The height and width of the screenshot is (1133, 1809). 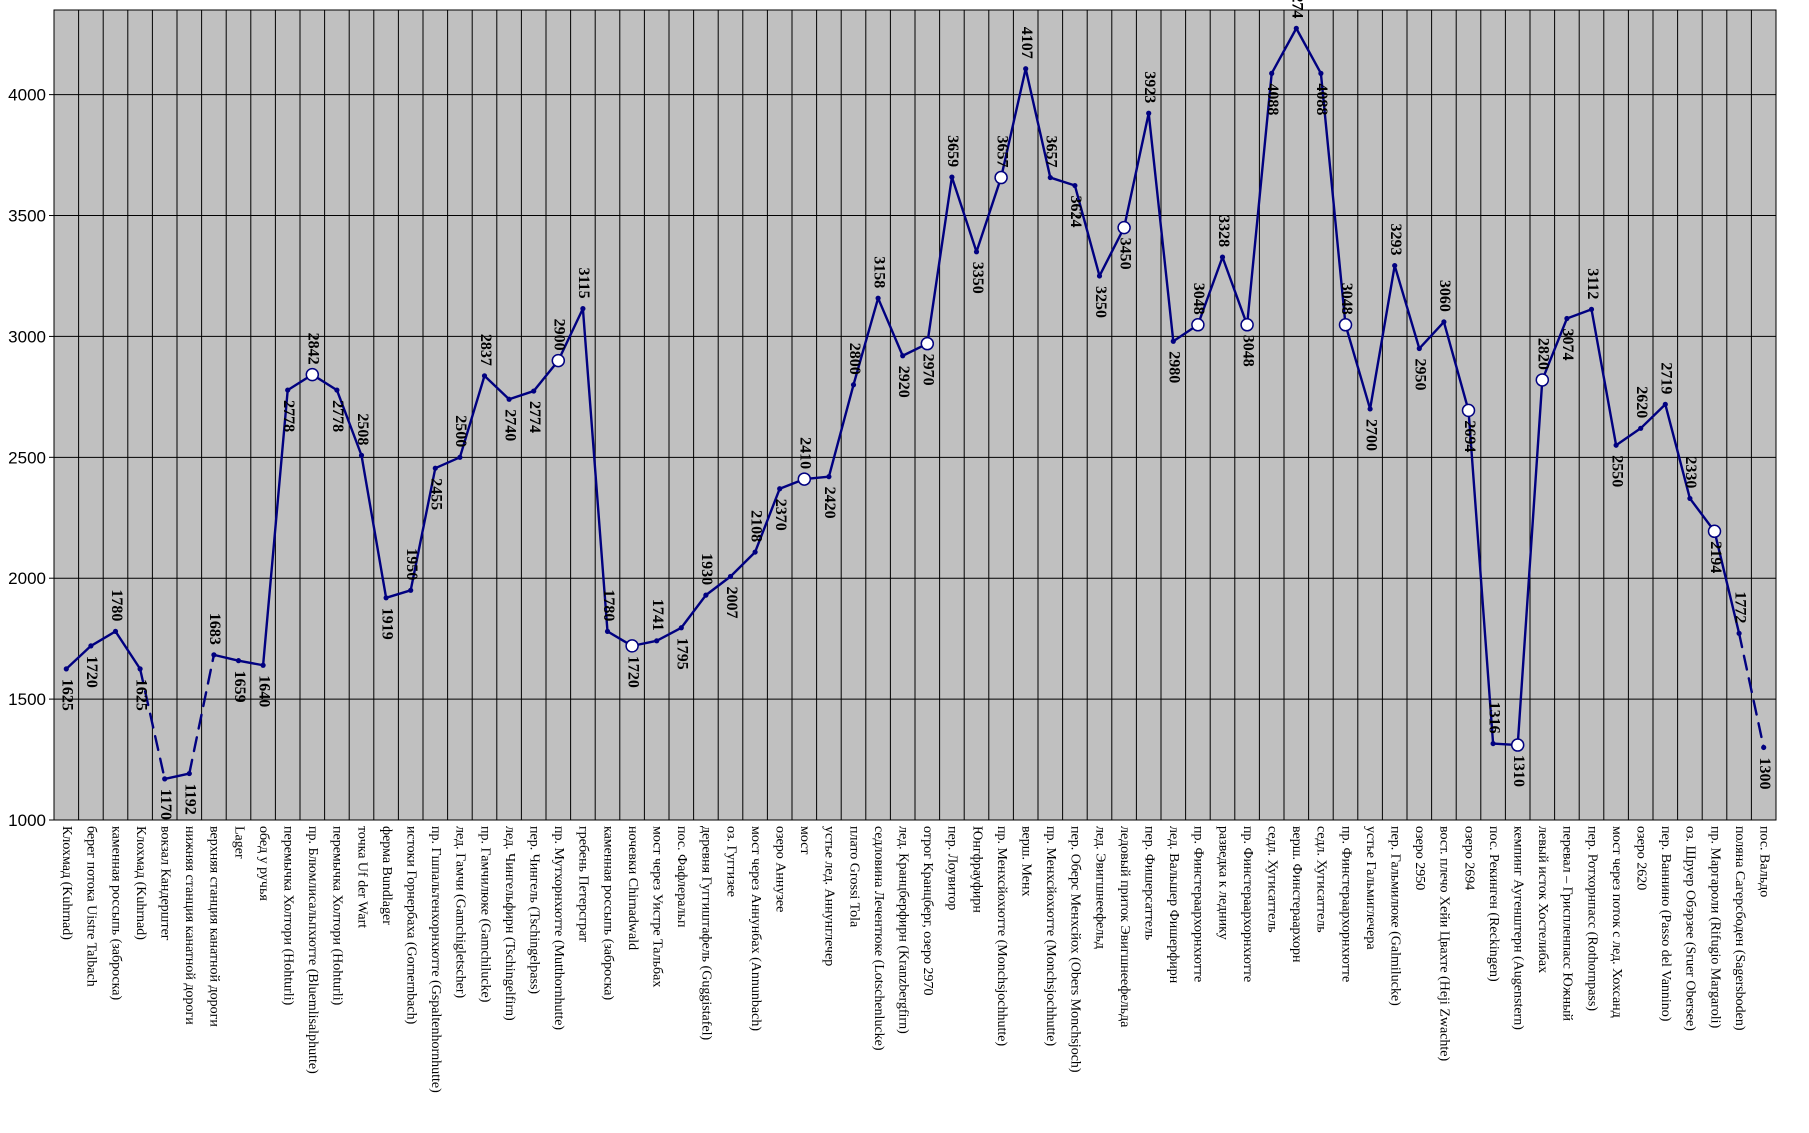 What do you see at coordinates (804, 840) in the screenshot?
I see `x-tick-label: мост` at bounding box center [804, 840].